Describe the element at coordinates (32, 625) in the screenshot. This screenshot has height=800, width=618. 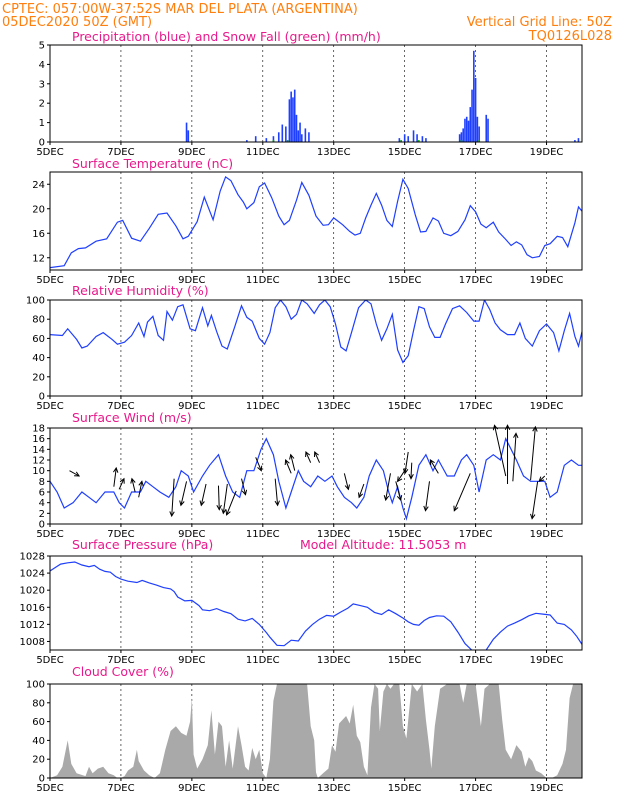
I see `y-tick-label: 1012` at that location.